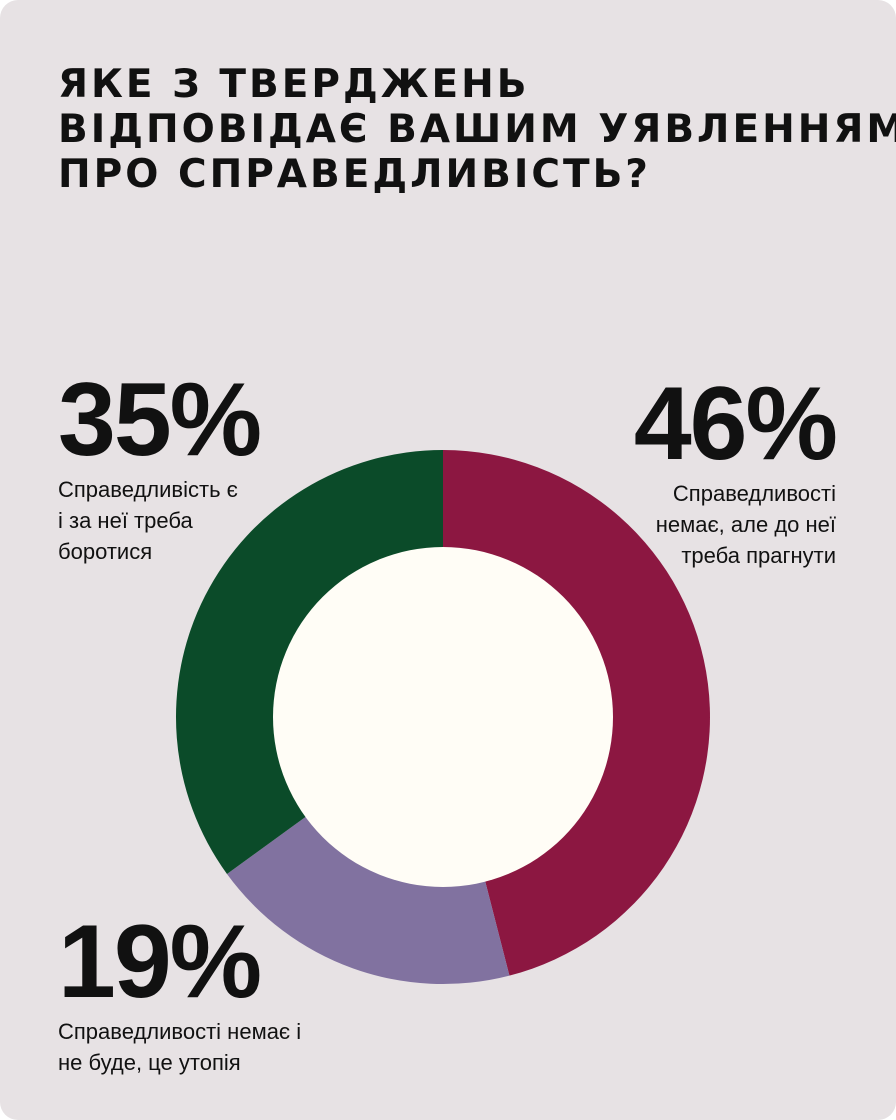 This screenshot has width=896, height=1120. I want to click on slice-description-line: треба прагнути, so click(758, 555).